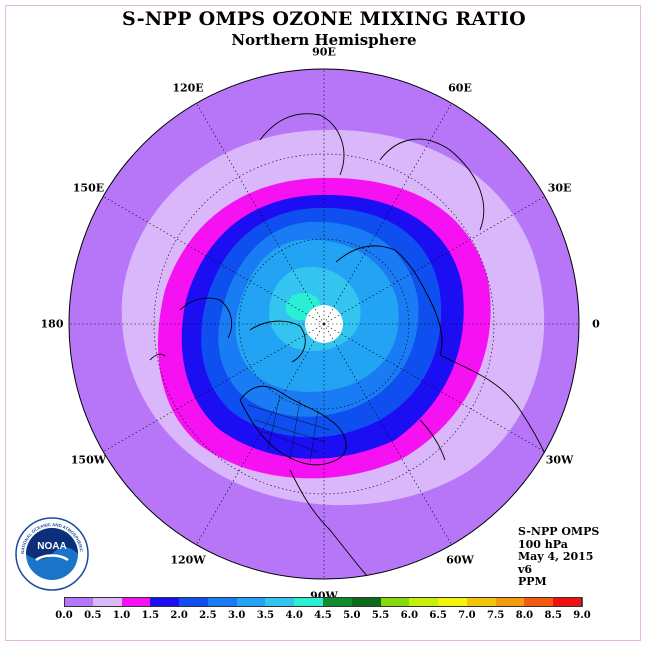 Image resolution: width=648 pixels, height=648 pixels. What do you see at coordinates (88, 460) in the screenshot?
I see `longitude-label: 150W` at bounding box center [88, 460].